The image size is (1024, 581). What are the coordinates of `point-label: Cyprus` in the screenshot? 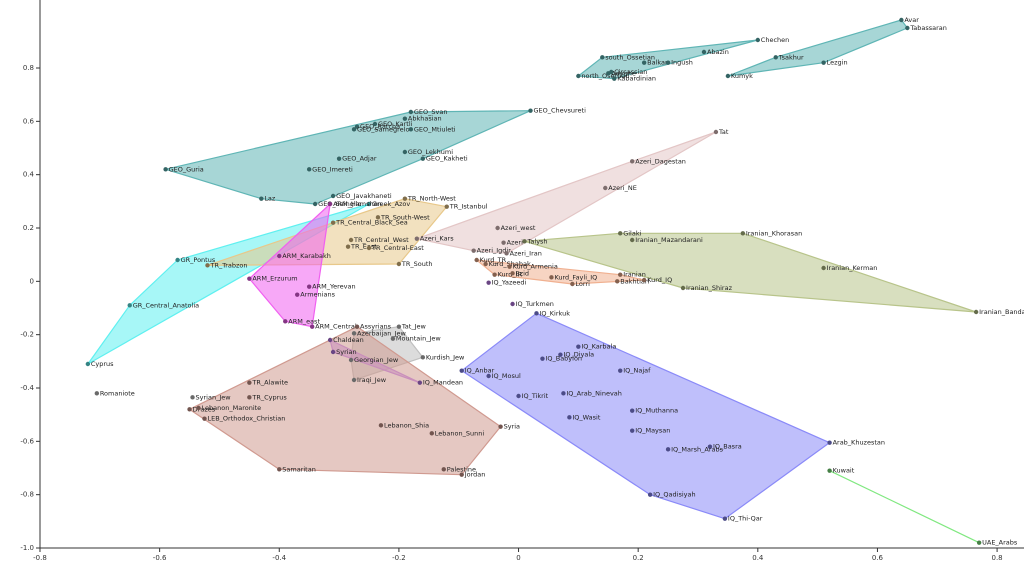 It's located at (102, 364).